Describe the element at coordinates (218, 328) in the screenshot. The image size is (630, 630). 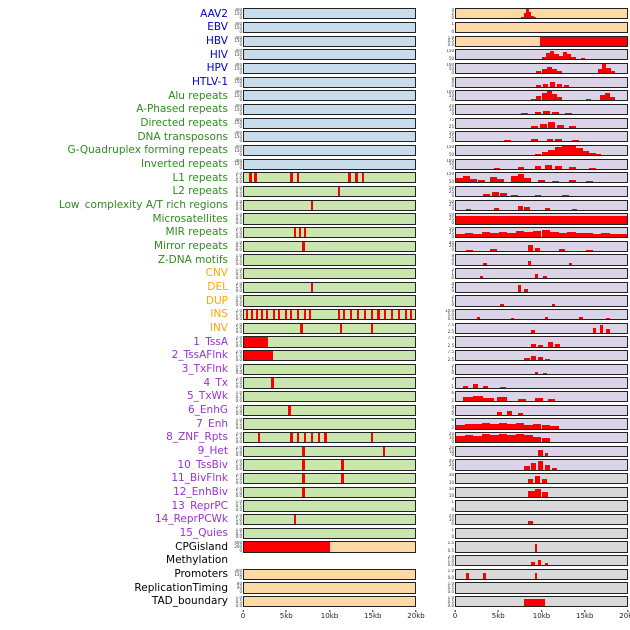
I see `track-label: INV` at that location.